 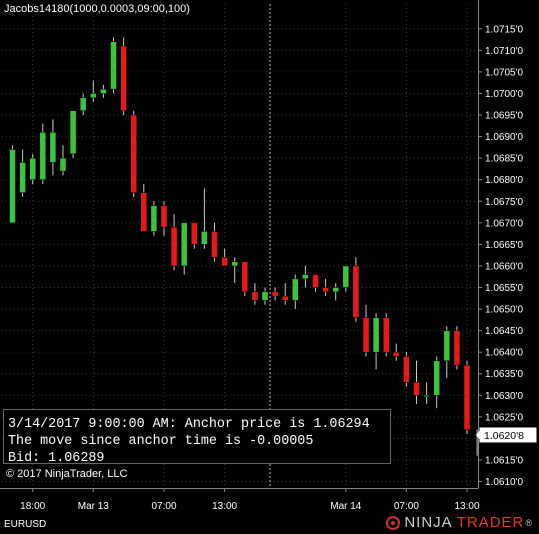 I want to click on y-tick-label: 1.0690'0, so click(x=504, y=137).